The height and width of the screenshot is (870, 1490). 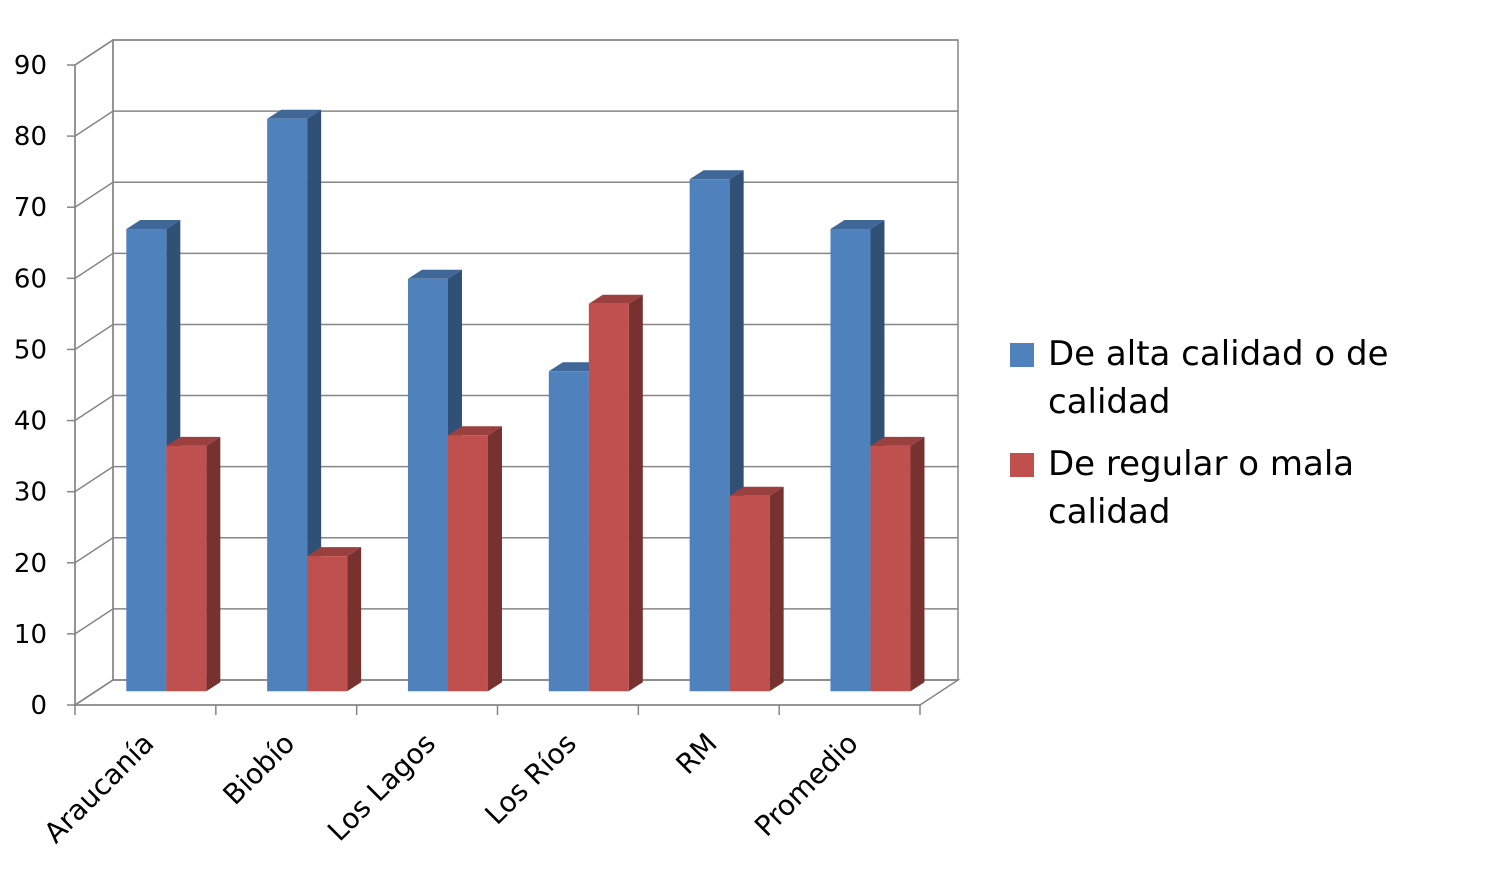 What do you see at coordinates (30, 493) in the screenshot?
I see `y-tick-label: 30` at bounding box center [30, 493].